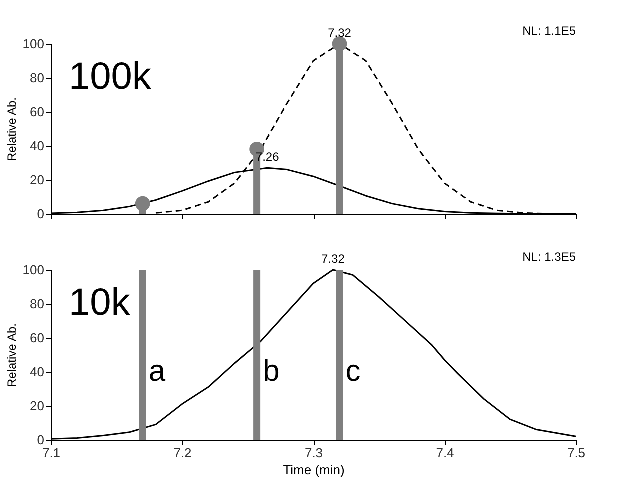 This screenshot has height=503, width=642. I want to click on text: NL: 1.1E5, so click(549, 31).